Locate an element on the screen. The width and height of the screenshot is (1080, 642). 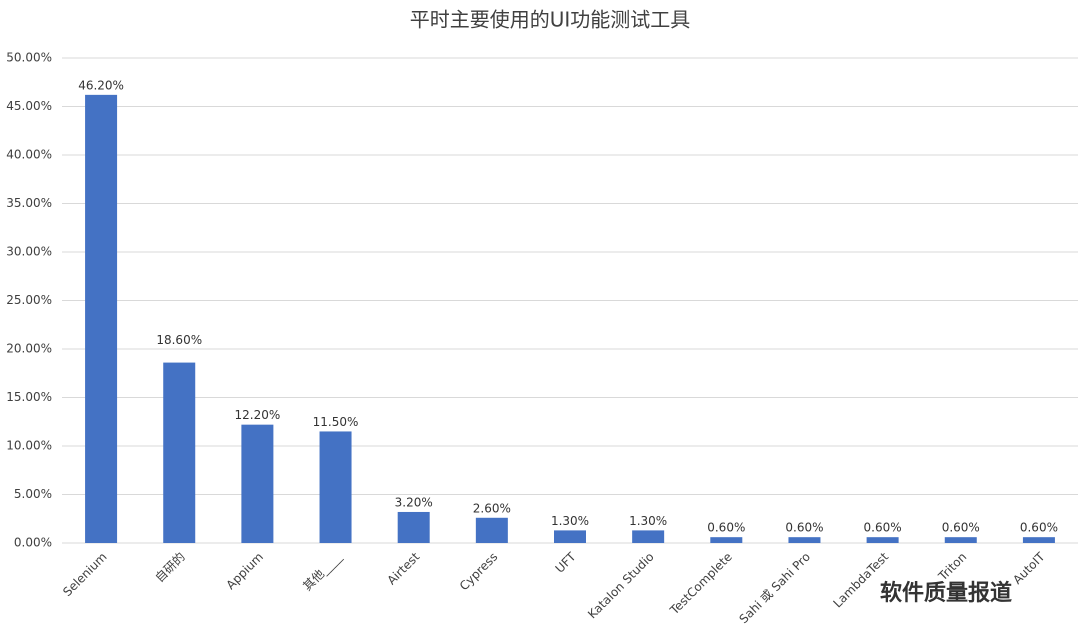
value-label: 3.20% is located at coordinates (414, 502).